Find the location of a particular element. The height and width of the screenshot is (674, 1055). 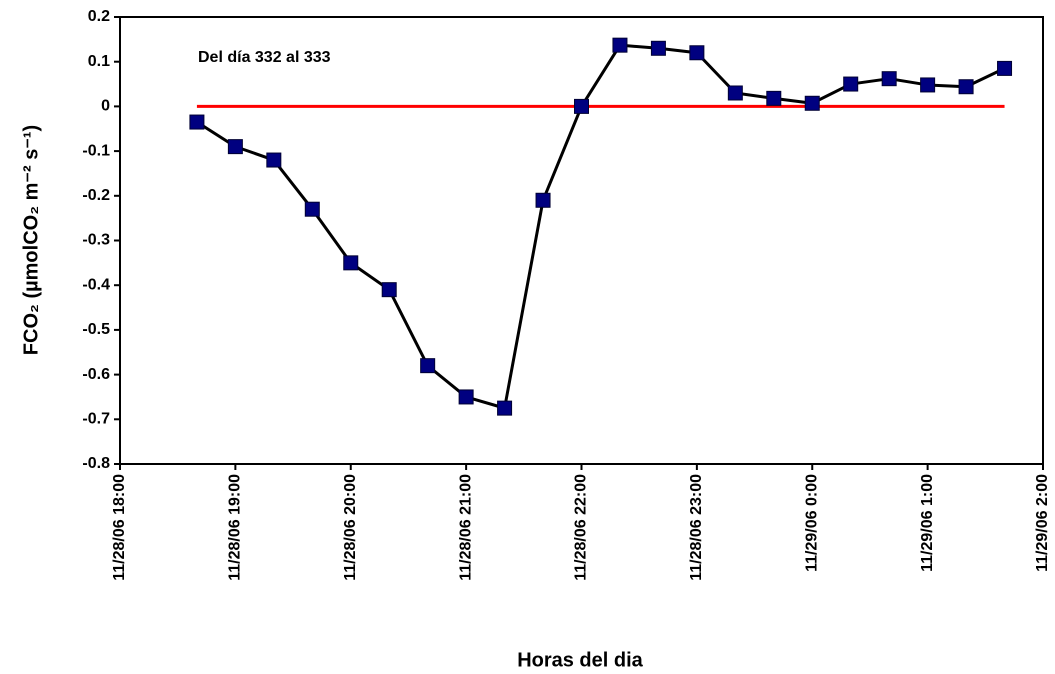

y-tick-label: -0.3 is located at coordinates (96, 240).